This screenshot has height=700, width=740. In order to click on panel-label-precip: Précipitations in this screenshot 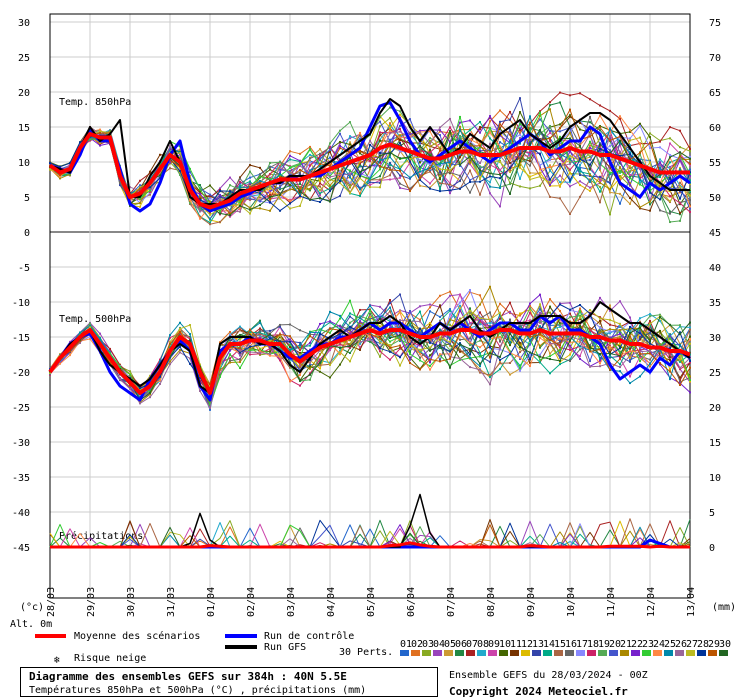, I will do `click(101, 536)`.